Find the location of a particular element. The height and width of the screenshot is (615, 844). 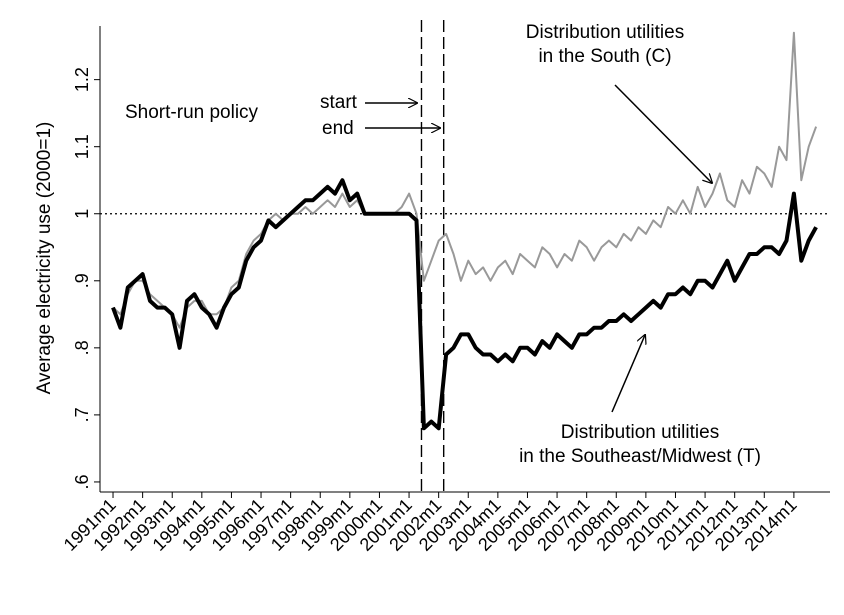

y-tick-label: .8 is located at coordinates (82, 347).